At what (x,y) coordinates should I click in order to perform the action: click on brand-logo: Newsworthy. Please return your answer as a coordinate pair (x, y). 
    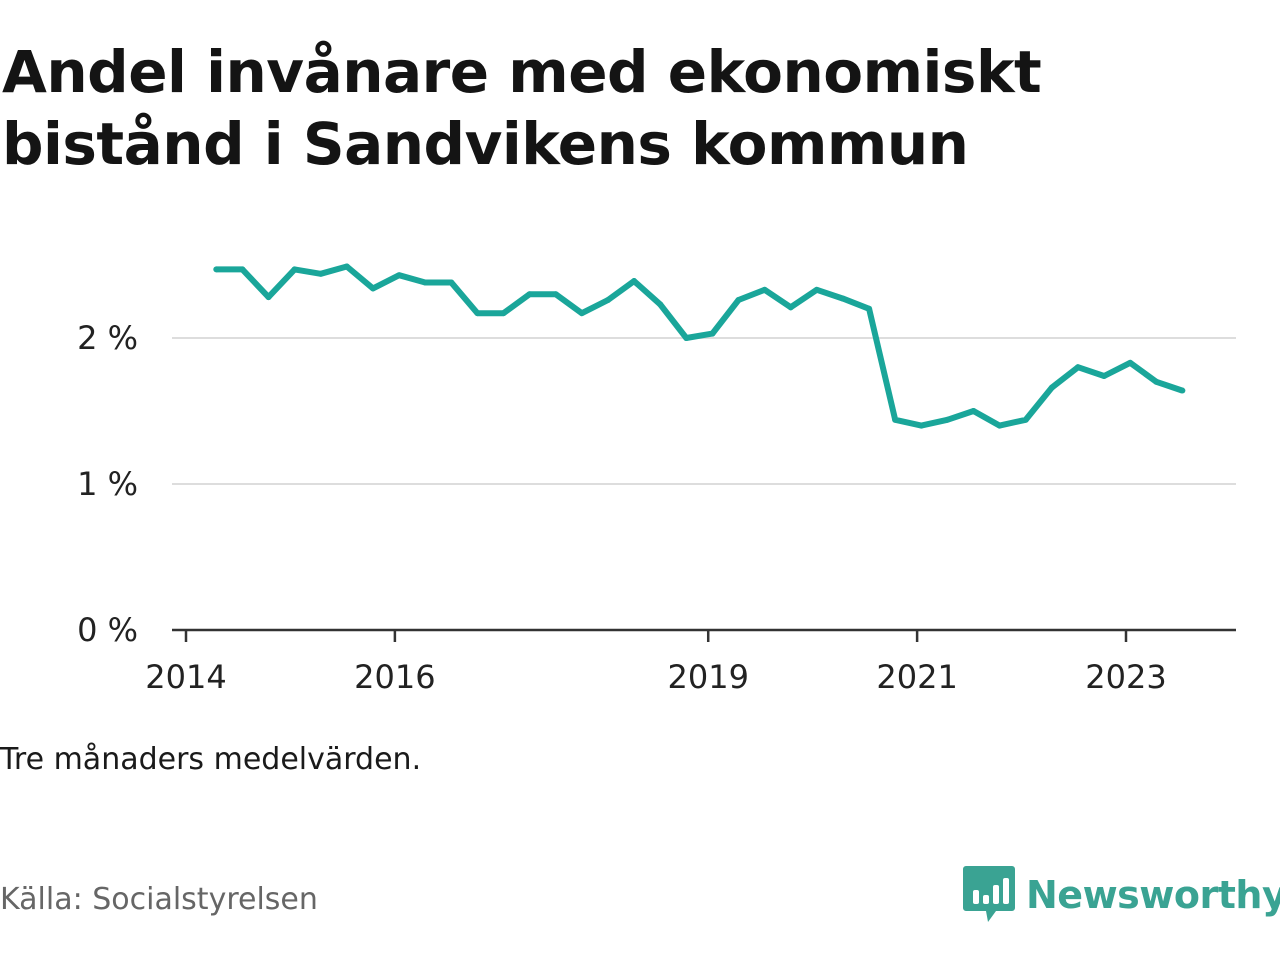
    Looking at the image, I should click on (1121, 895).